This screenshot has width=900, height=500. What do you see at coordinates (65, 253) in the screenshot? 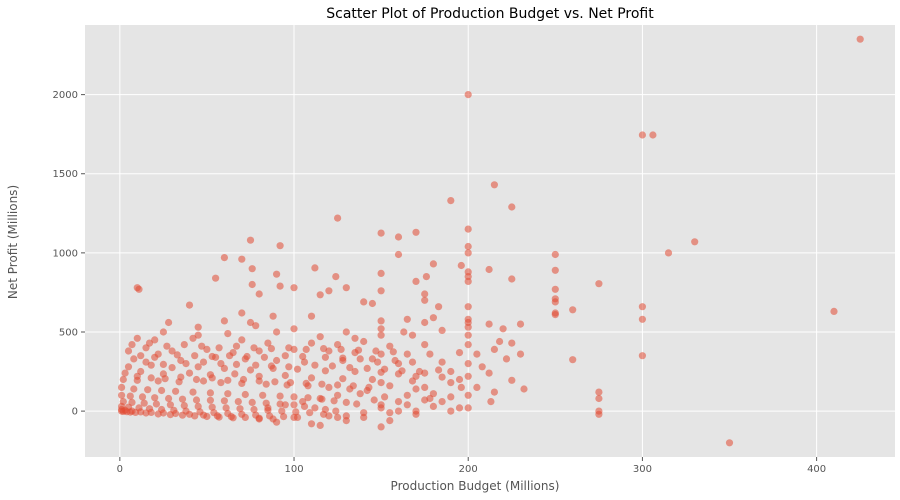
I see `y-tick-label: 1000` at bounding box center [65, 253].